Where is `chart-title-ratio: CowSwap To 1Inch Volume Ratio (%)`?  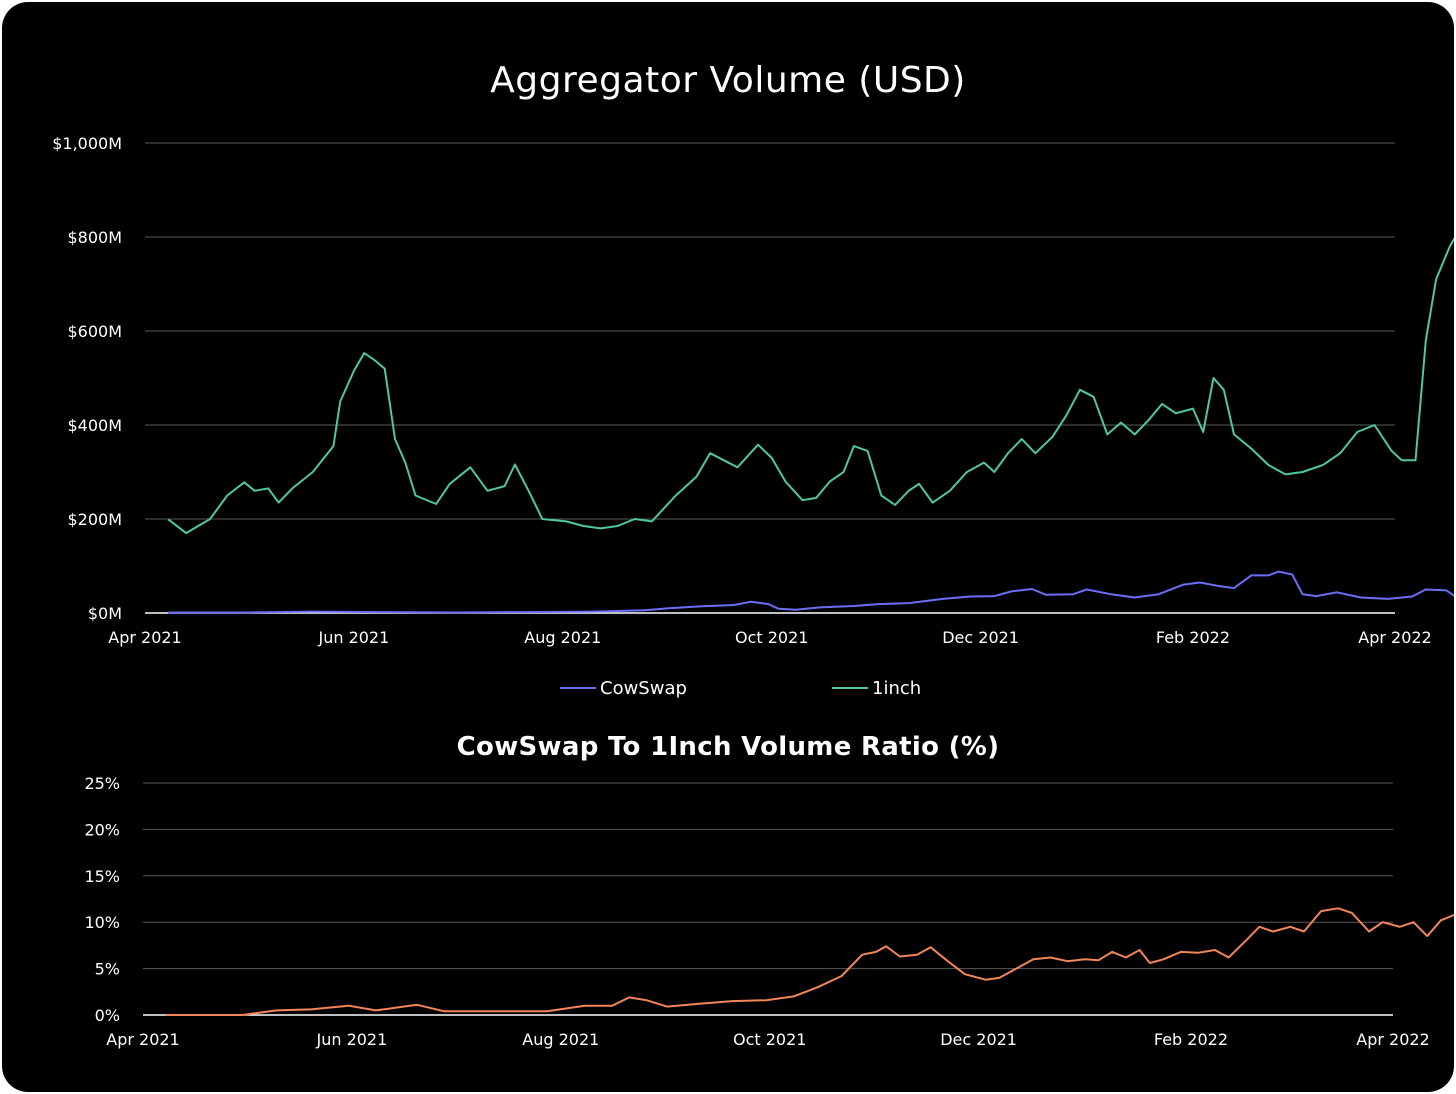 chart-title-ratio: CowSwap To 1Inch Volume Ratio (%) is located at coordinates (728, 747).